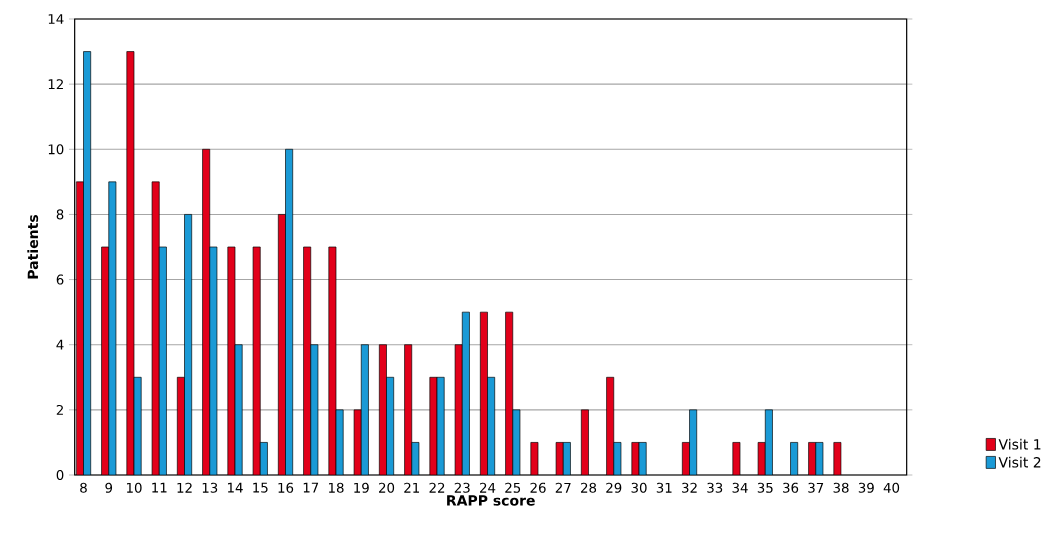 This screenshot has height=547, width=1064. What do you see at coordinates (513, 487) in the screenshot?
I see `x-tick-label: 25` at bounding box center [513, 487].